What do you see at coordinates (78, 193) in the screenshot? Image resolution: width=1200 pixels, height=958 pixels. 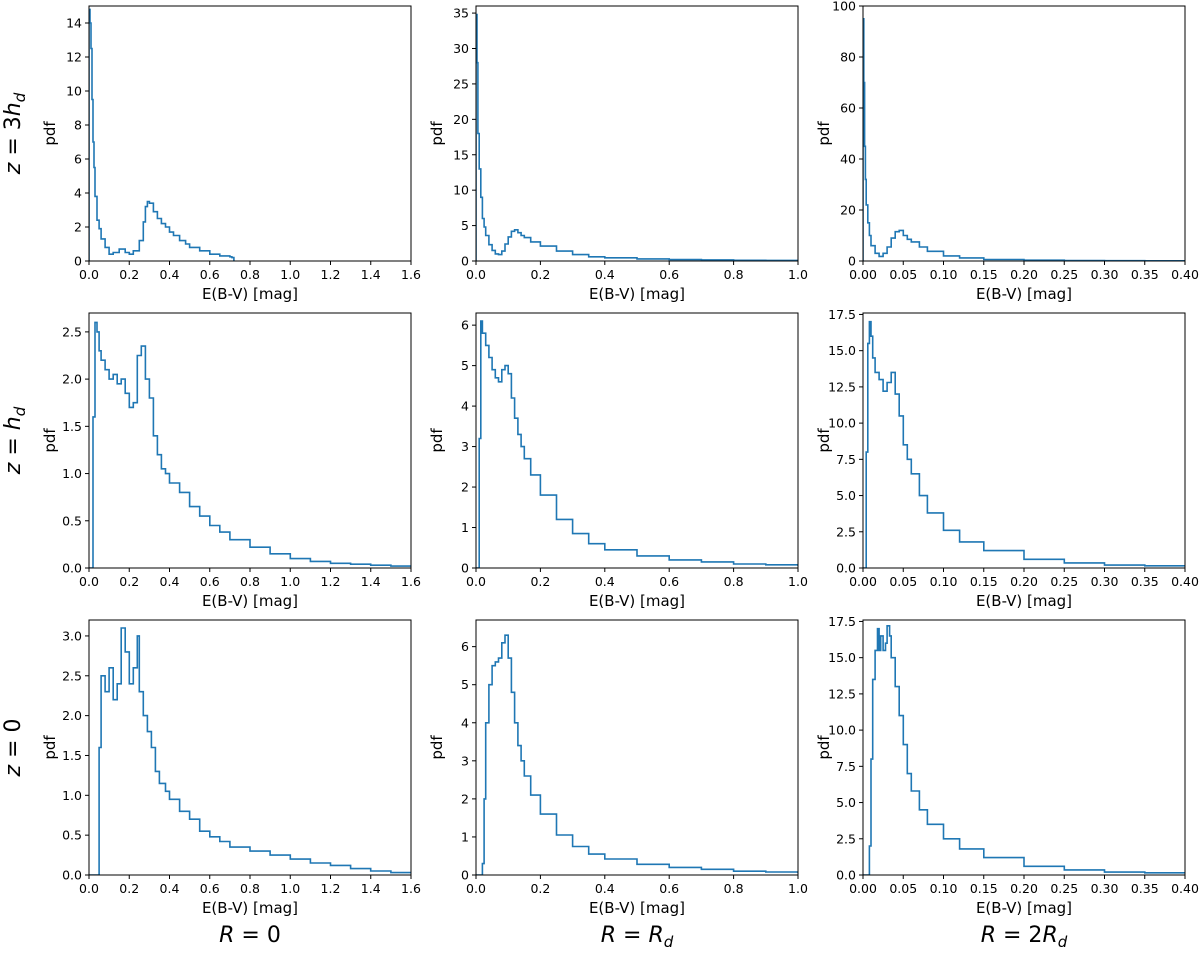 I see `y-tick-label: 4` at bounding box center [78, 193].